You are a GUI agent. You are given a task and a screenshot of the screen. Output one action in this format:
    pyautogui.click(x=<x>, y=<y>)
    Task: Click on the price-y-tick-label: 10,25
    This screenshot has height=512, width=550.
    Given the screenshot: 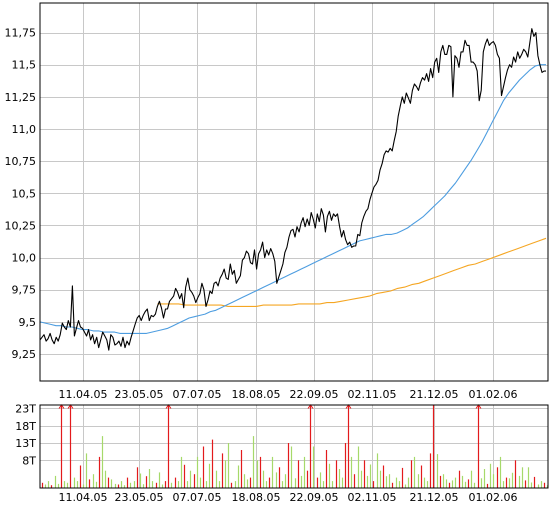 What is the action you would take?
    pyautogui.click(x=21, y=225)
    